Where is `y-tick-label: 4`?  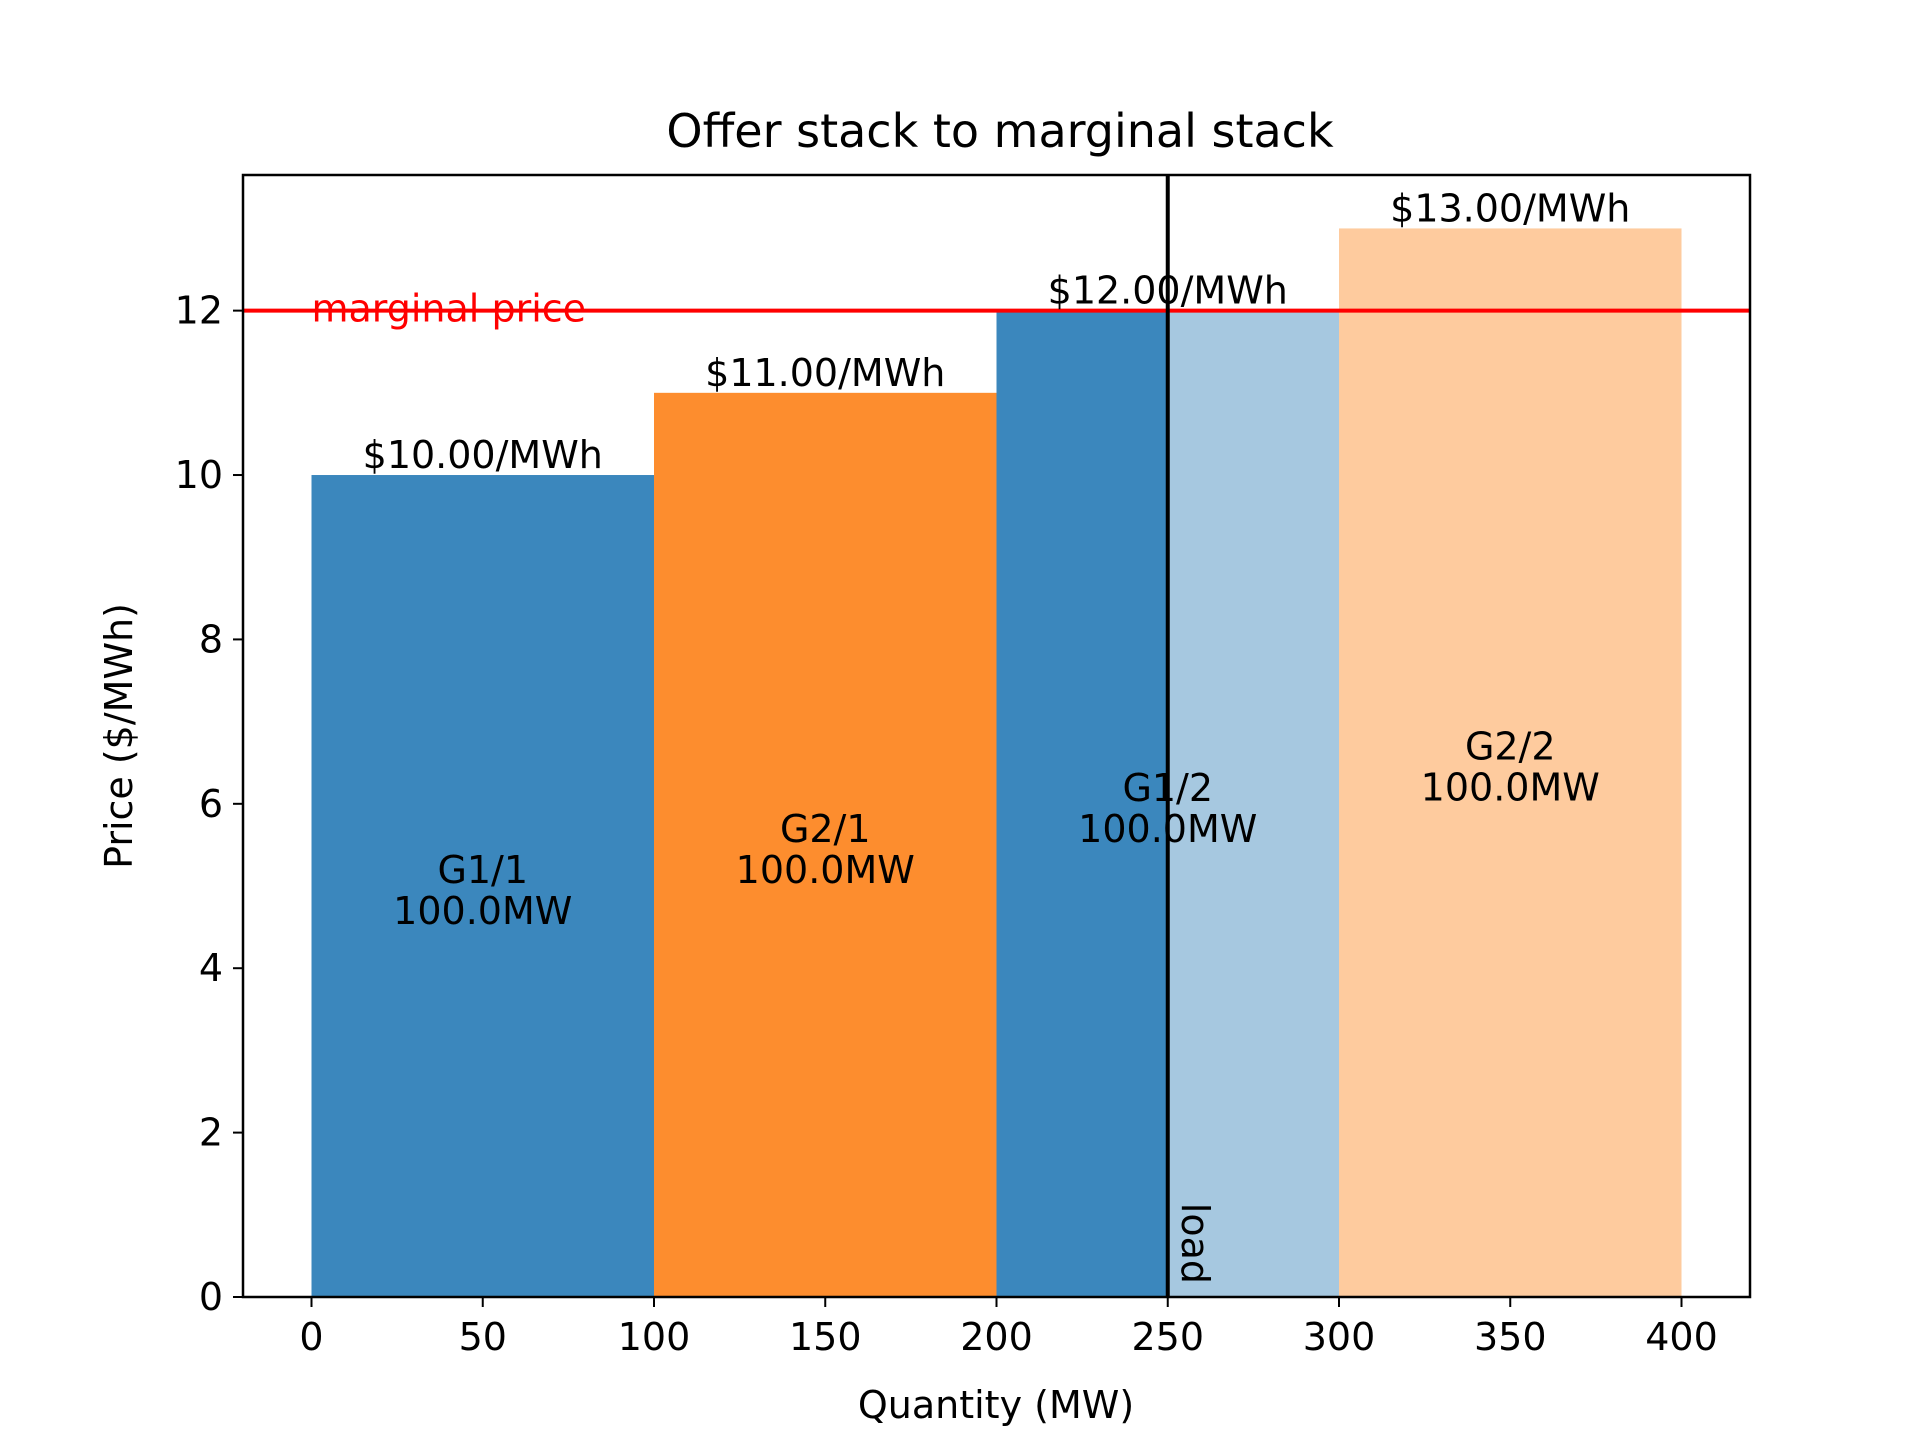
y-tick-label: 4 is located at coordinates (211, 968).